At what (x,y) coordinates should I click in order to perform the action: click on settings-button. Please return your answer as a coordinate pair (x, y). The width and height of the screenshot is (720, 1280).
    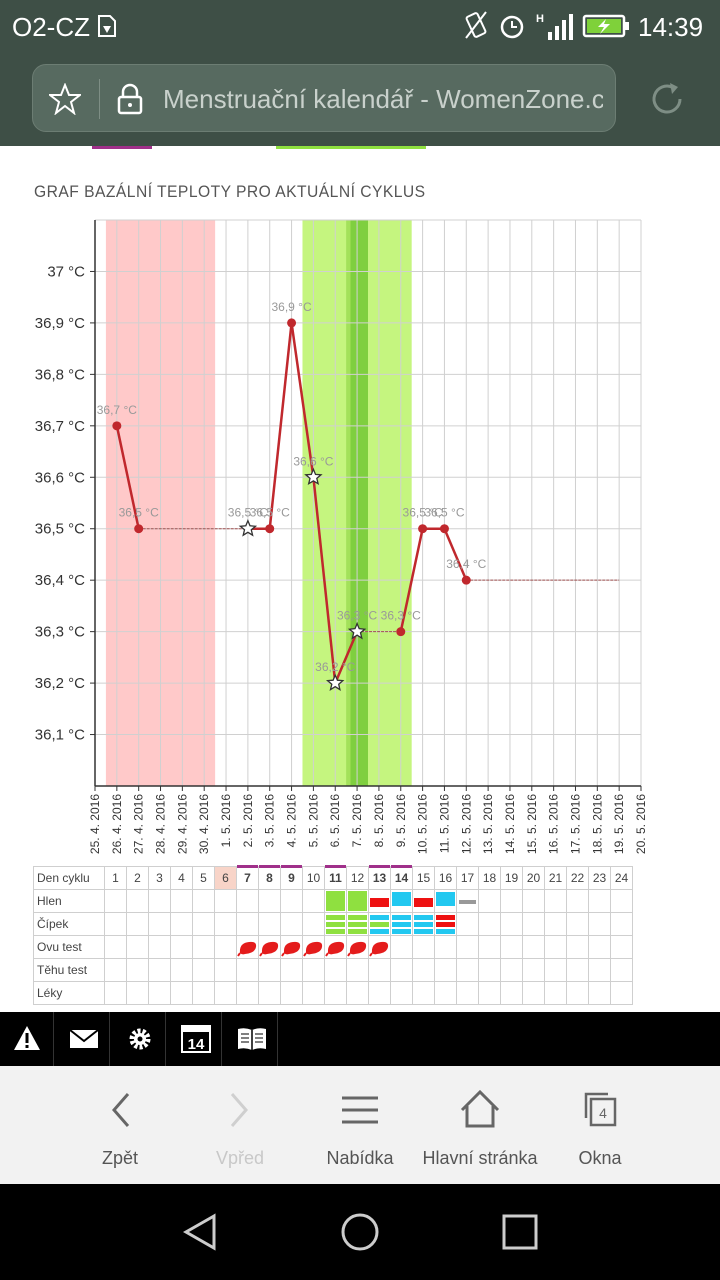
    Looking at the image, I should click on (139, 1039).